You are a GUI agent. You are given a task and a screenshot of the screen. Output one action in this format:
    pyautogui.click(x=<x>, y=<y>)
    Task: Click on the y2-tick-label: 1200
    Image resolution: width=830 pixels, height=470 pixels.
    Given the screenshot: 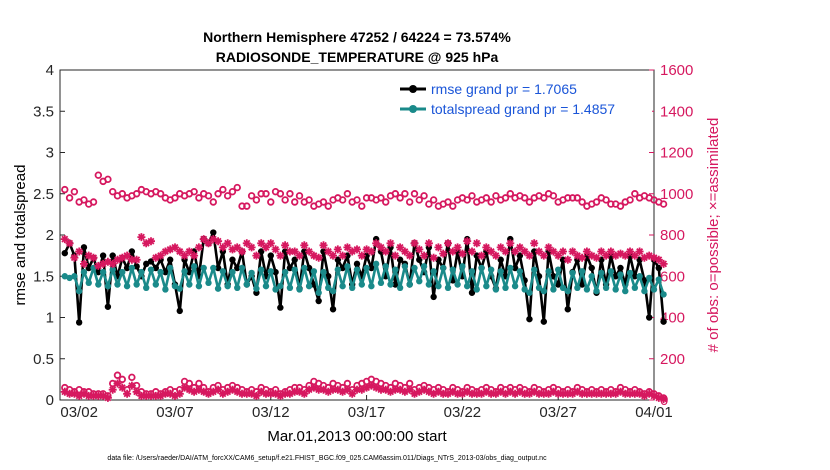 What is the action you would take?
    pyautogui.click(x=676, y=153)
    